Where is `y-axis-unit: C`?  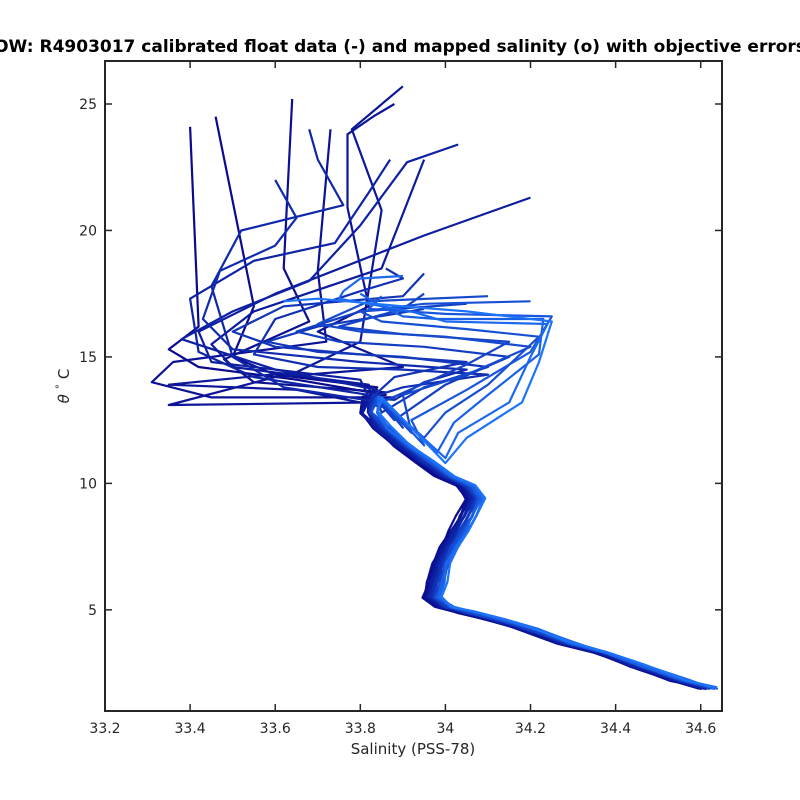
y-axis-unit: C is located at coordinates (64, 374).